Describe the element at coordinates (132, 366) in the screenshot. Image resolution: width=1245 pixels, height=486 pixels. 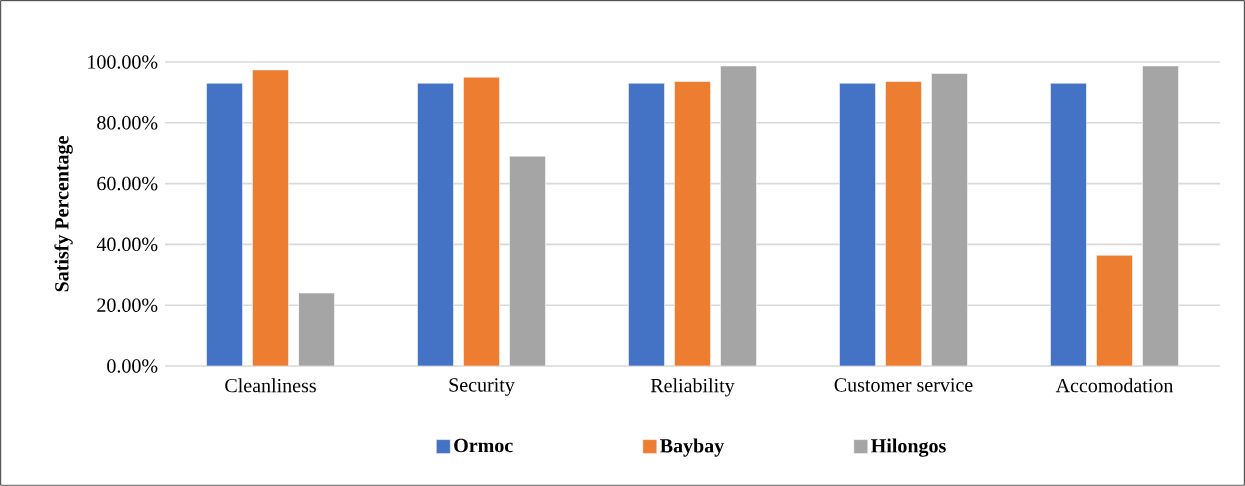
I see `y-tick-label: 0.00%` at that location.